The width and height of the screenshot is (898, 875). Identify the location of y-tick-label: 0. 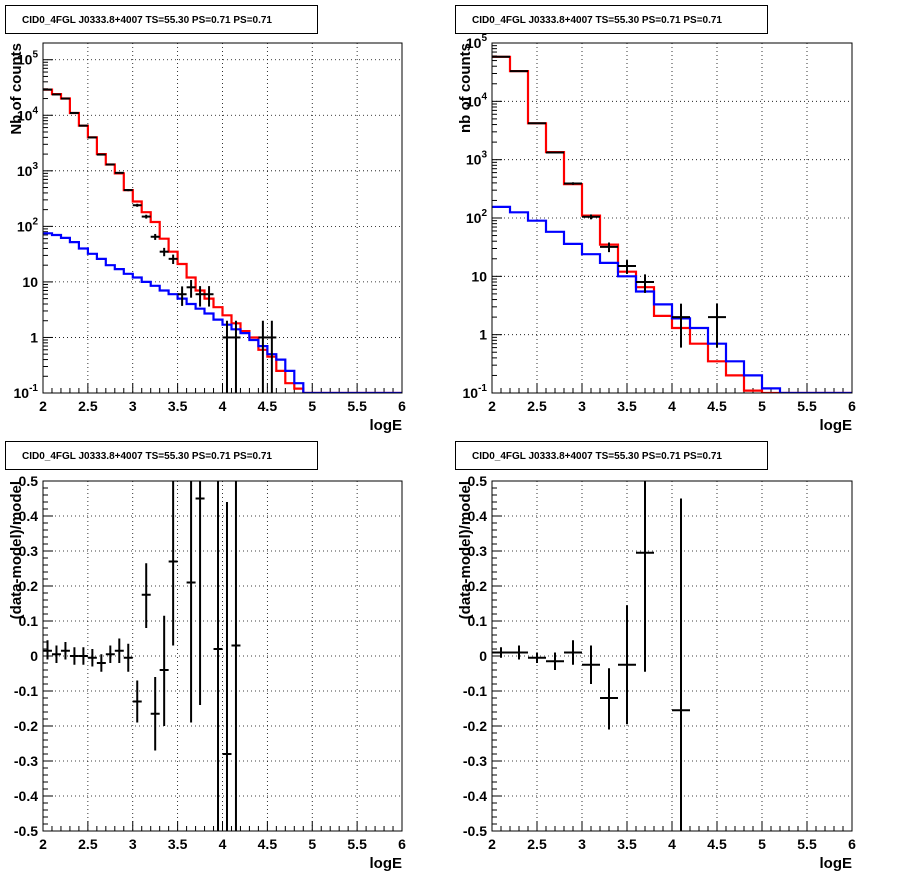
(483, 656).